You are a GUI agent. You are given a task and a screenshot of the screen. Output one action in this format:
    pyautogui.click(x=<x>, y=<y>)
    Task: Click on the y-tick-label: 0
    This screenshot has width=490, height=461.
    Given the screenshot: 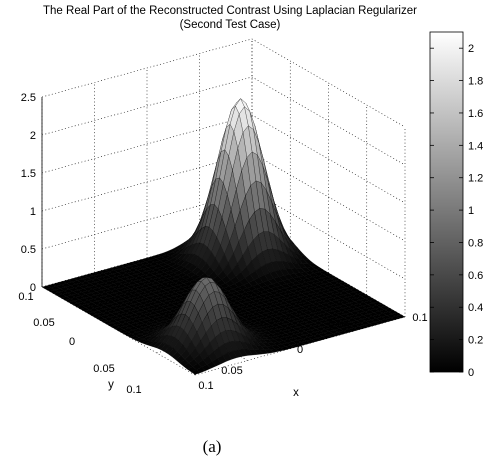 What is the action you would take?
    pyautogui.click(x=72, y=342)
    